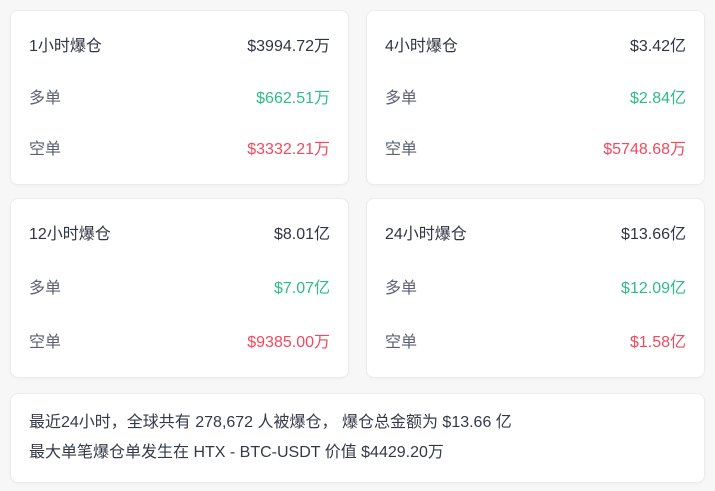 Image resolution: width=715 pixels, height=491 pixels. What do you see at coordinates (288, 149) in the screenshot?
I see `short-liquidation-value: $3332.21万` at bounding box center [288, 149].